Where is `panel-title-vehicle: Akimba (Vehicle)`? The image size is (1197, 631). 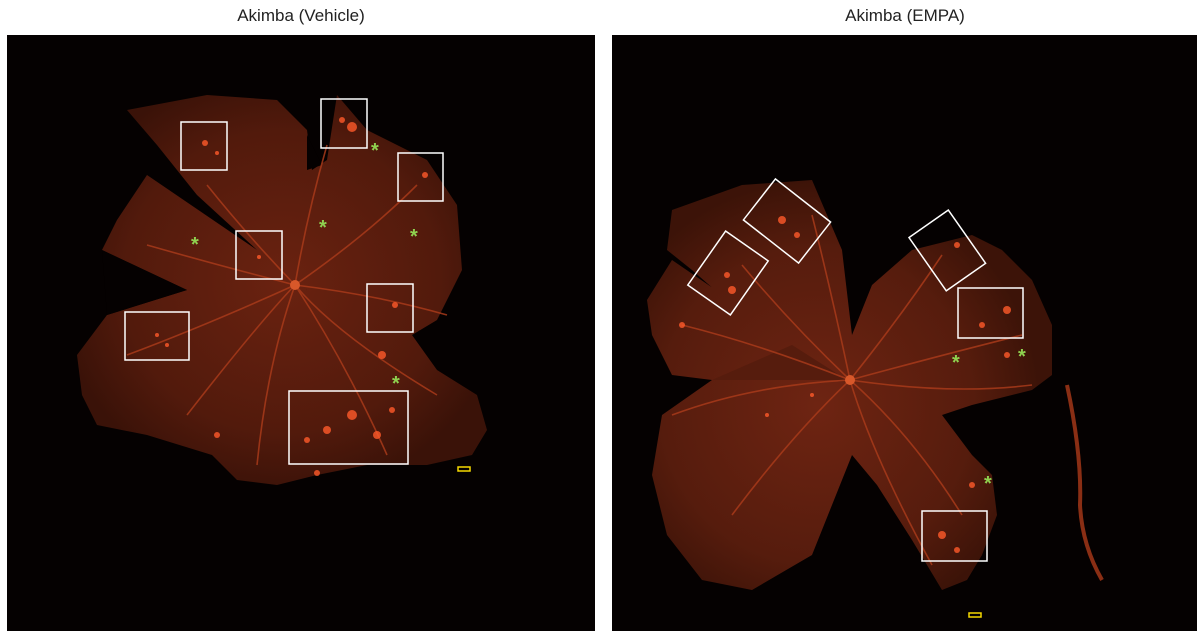
panel-title-vehicle: Akimba (Vehicle) is located at coordinates (301, 15).